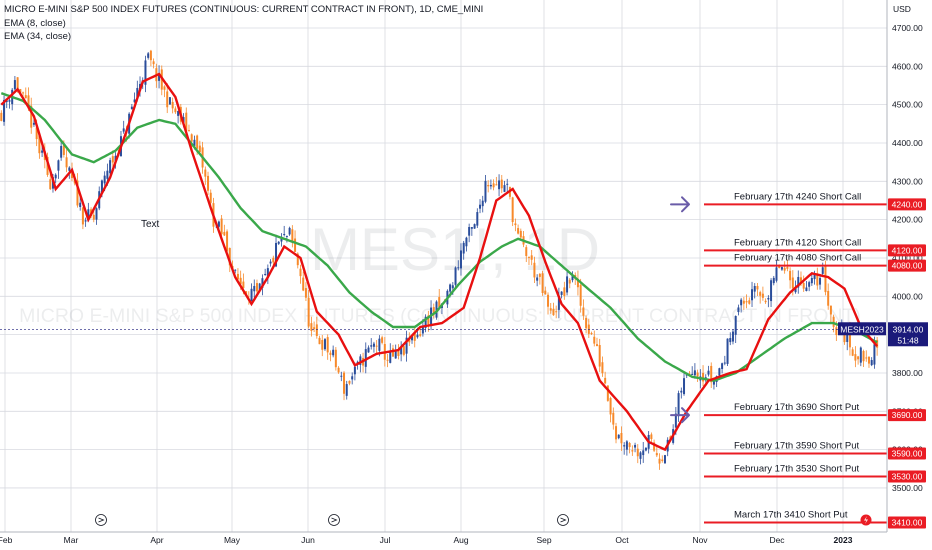 The height and width of the screenshot is (550, 932). I want to click on text-annotation: Text, so click(150, 224).